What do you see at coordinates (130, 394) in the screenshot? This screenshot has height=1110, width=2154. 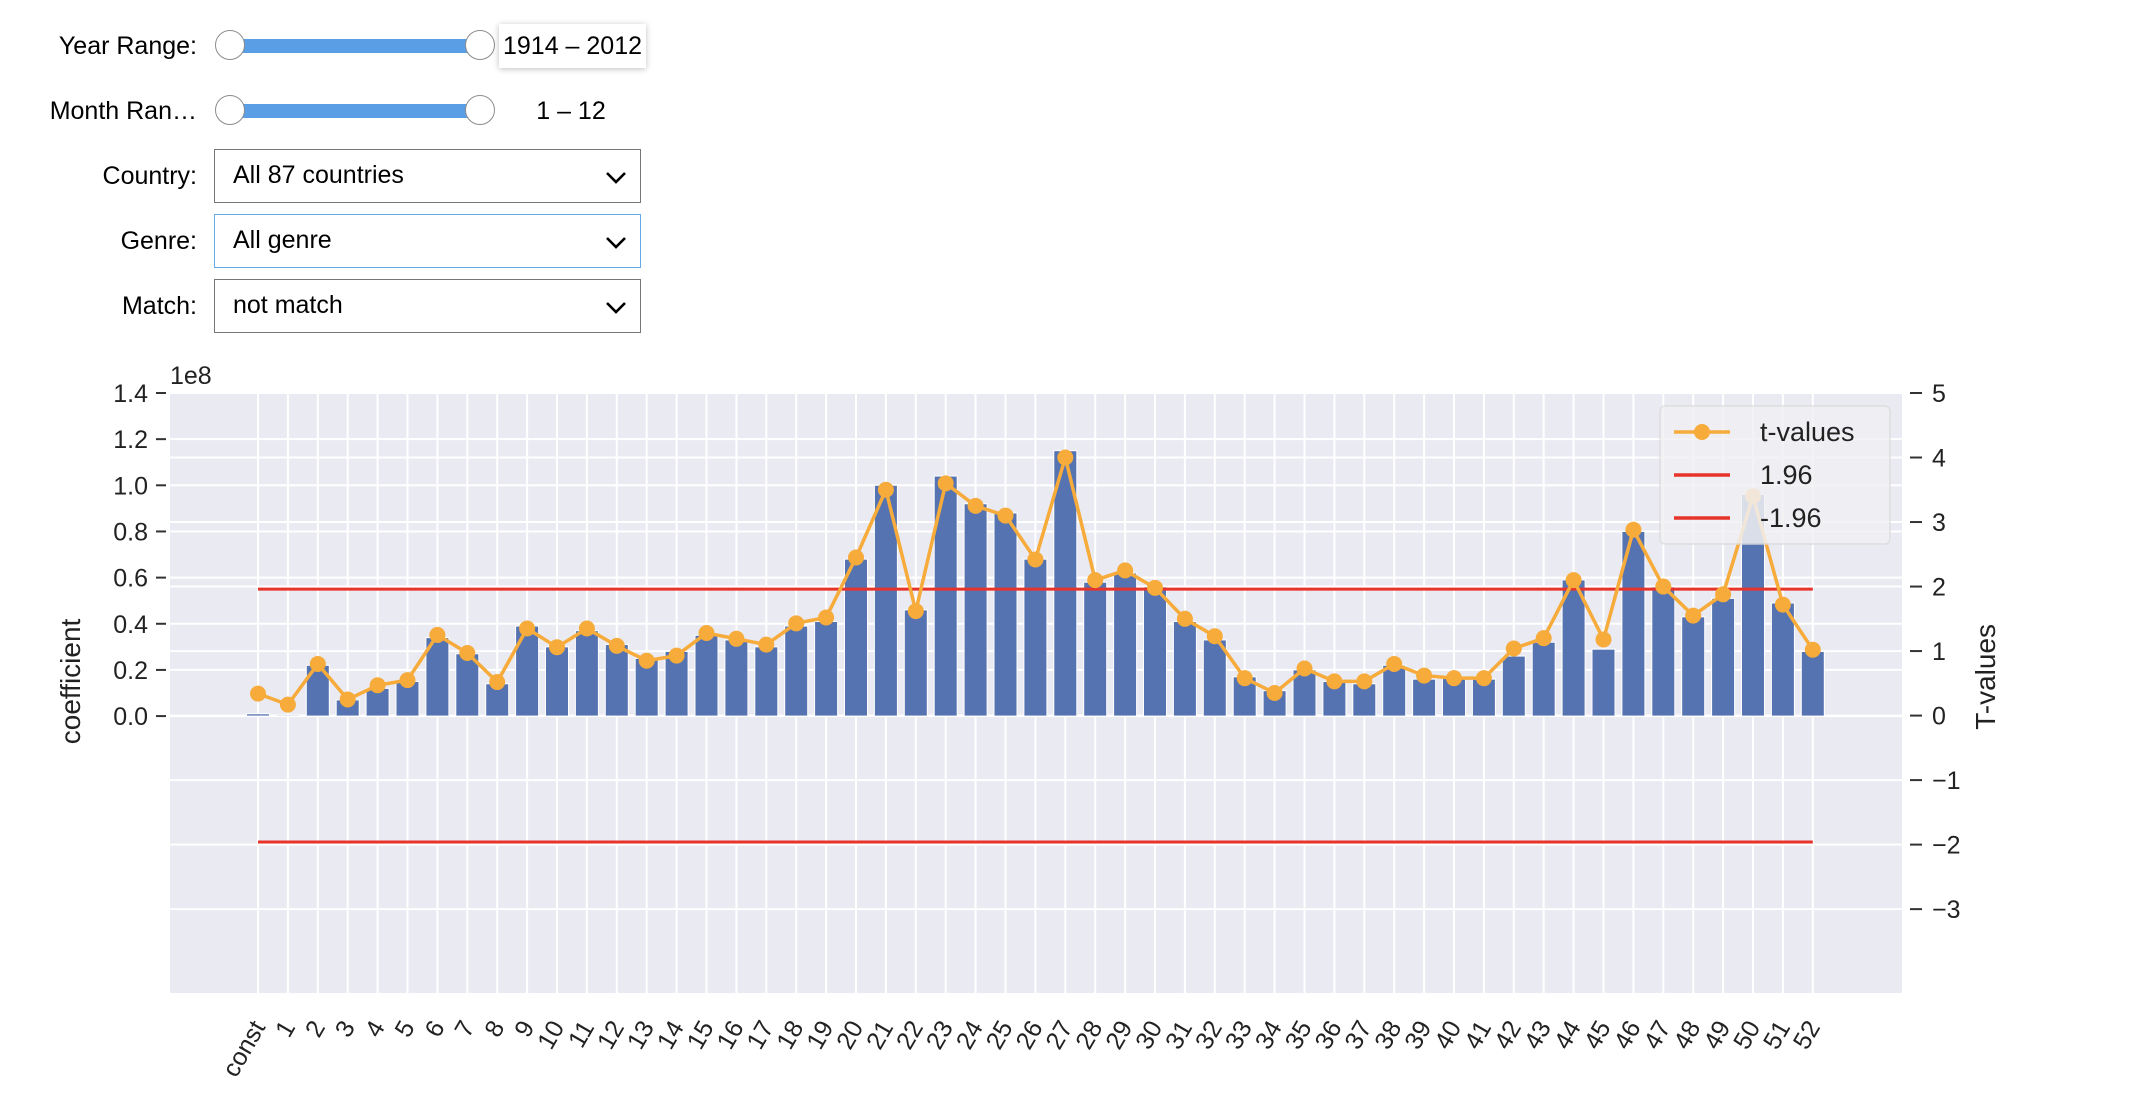 I see `y-tick-label: 1.4` at bounding box center [130, 394].